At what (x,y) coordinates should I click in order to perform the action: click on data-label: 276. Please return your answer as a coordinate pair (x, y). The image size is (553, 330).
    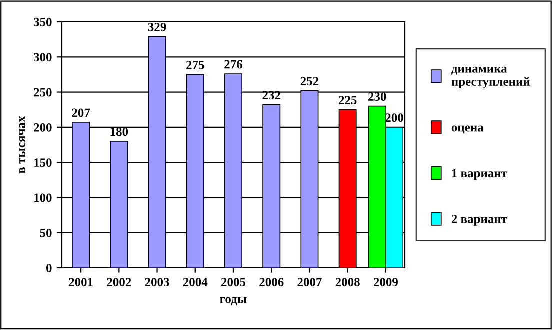
    Looking at the image, I should click on (233, 64).